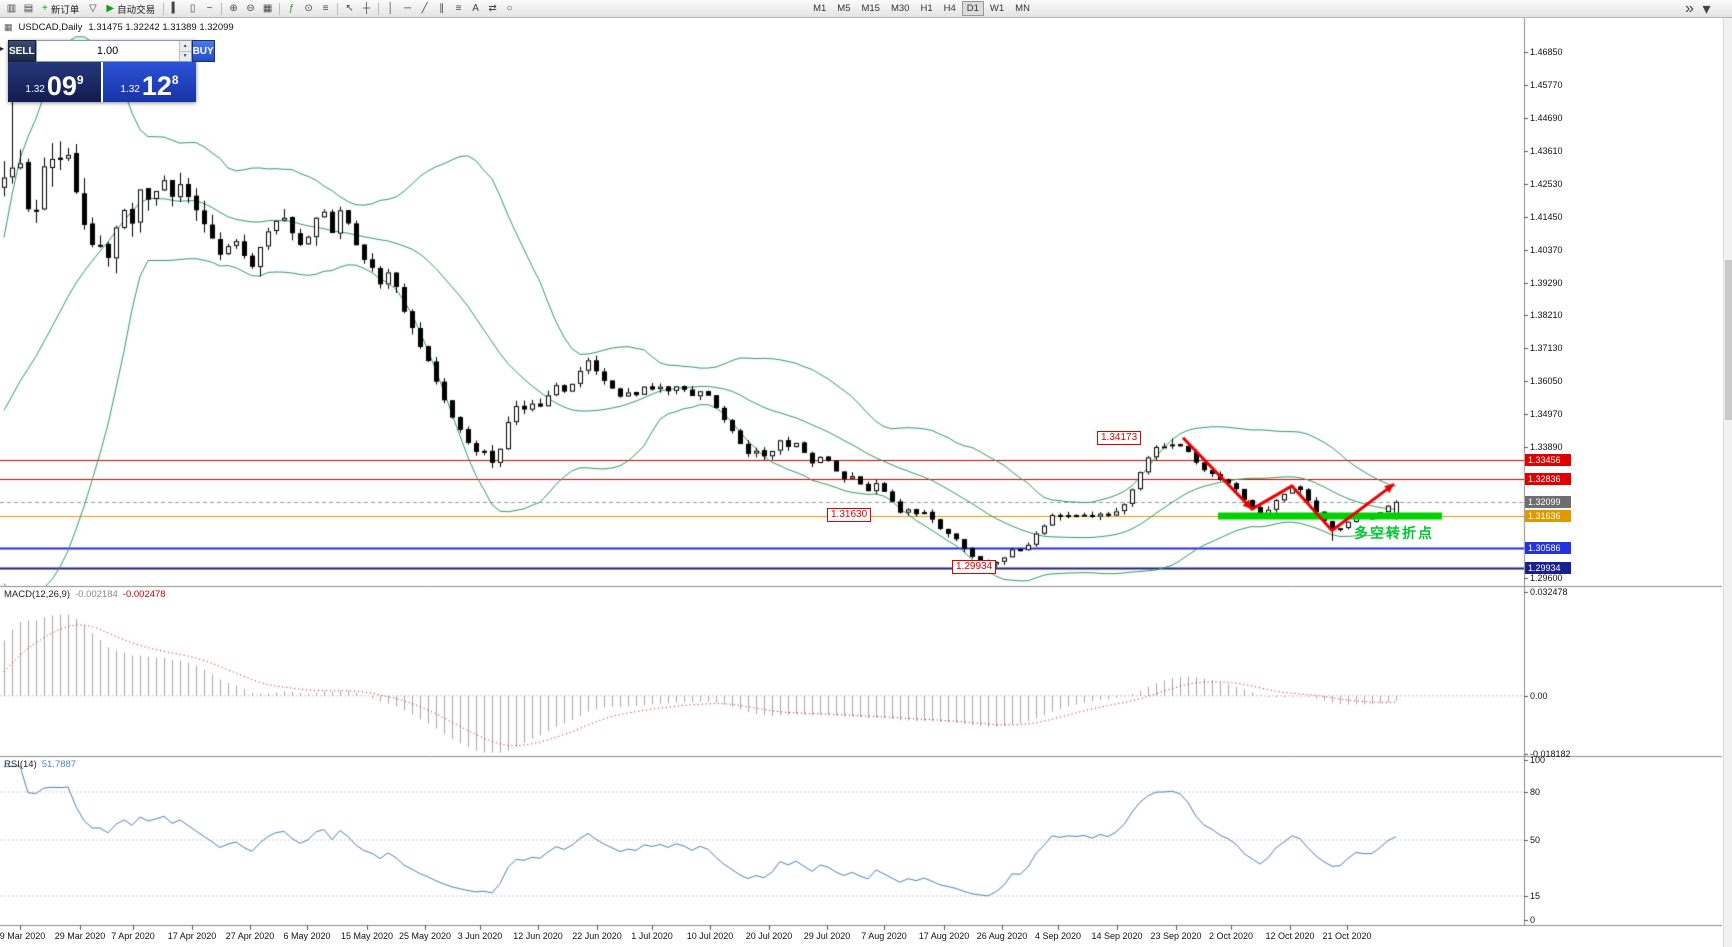 This screenshot has height=947, width=1732. I want to click on chart-symbol-icon: ▦, so click(8, 27).